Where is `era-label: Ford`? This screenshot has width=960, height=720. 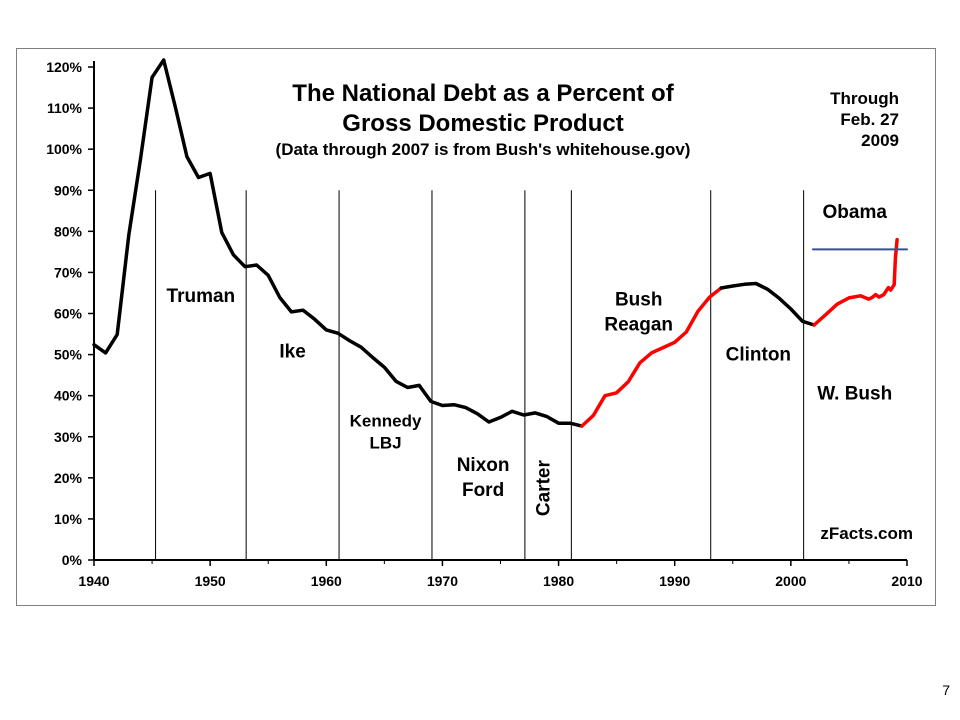
era-label: Ford is located at coordinates (483, 490).